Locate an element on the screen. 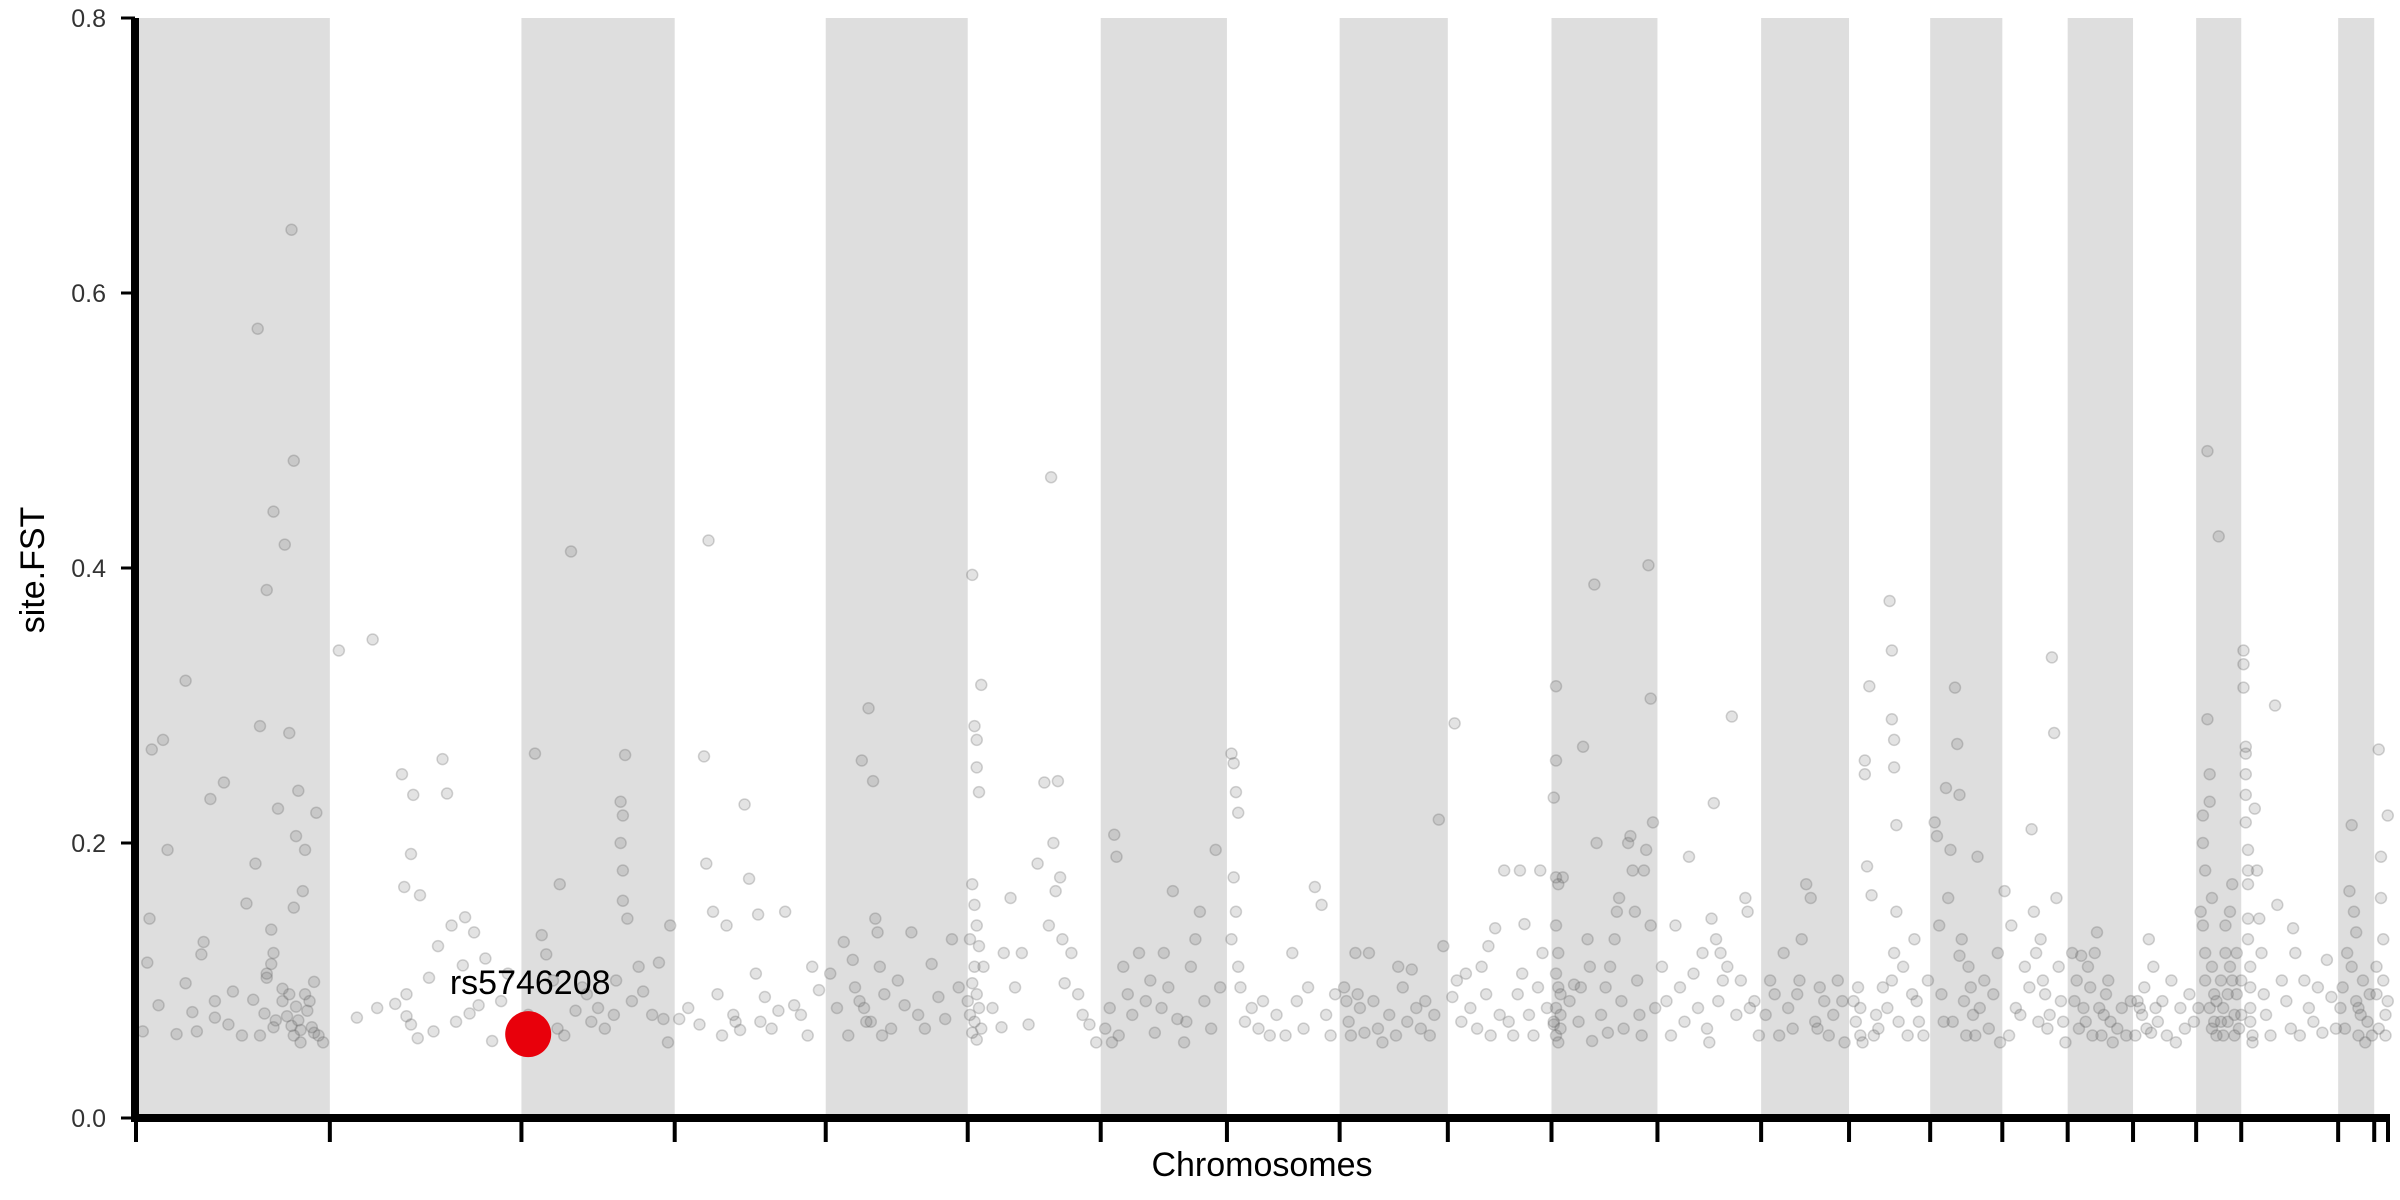 This screenshot has width=2400, height=1200. y-tick-label: 0.0 is located at coordinates (88, 1119).